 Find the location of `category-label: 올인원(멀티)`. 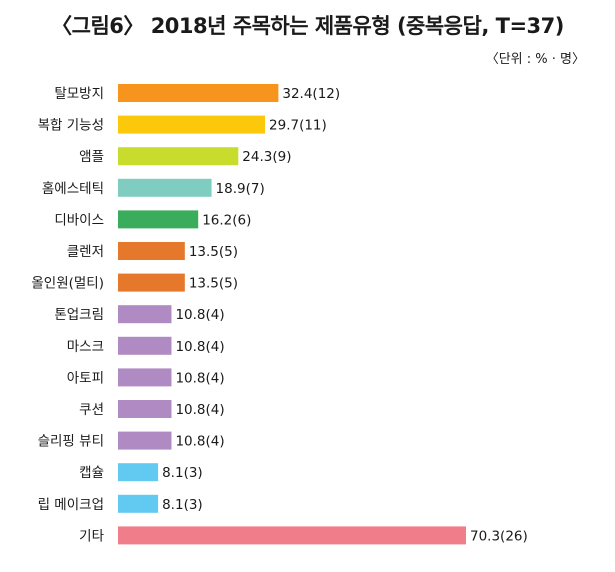

category-label: 올인원(멀티) is located at coordinates (67, 284).